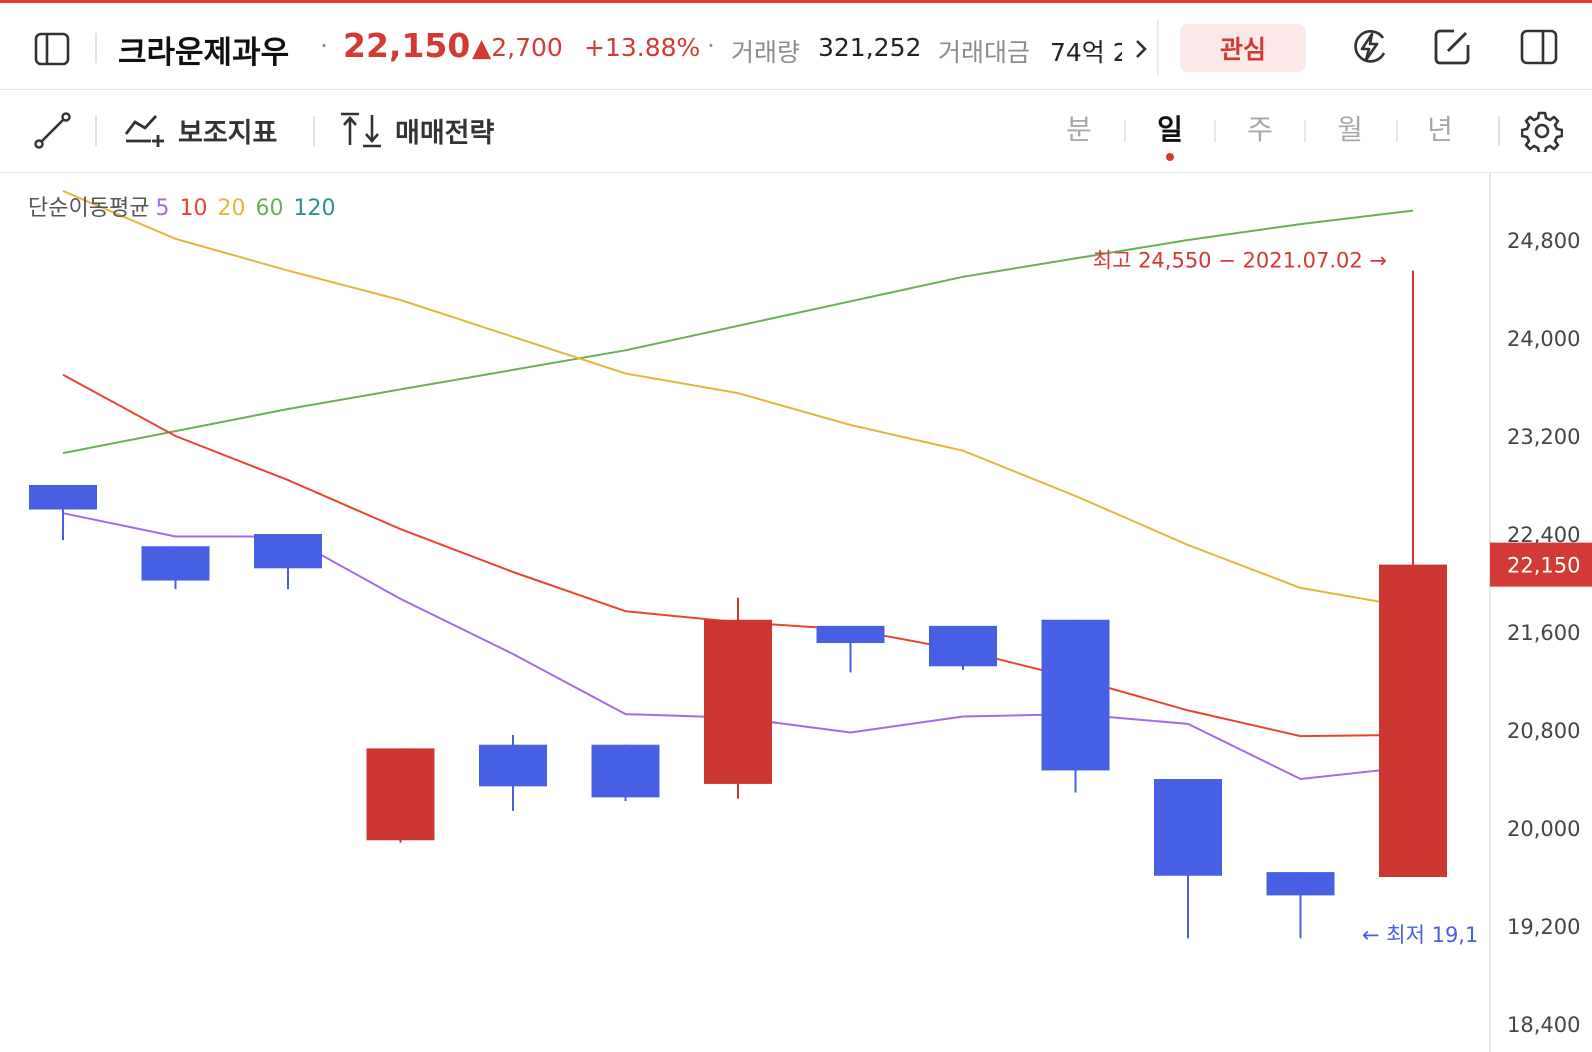 The image size is (1592, 1052). I want to click on current-price: 22,150, so click(407, 45).